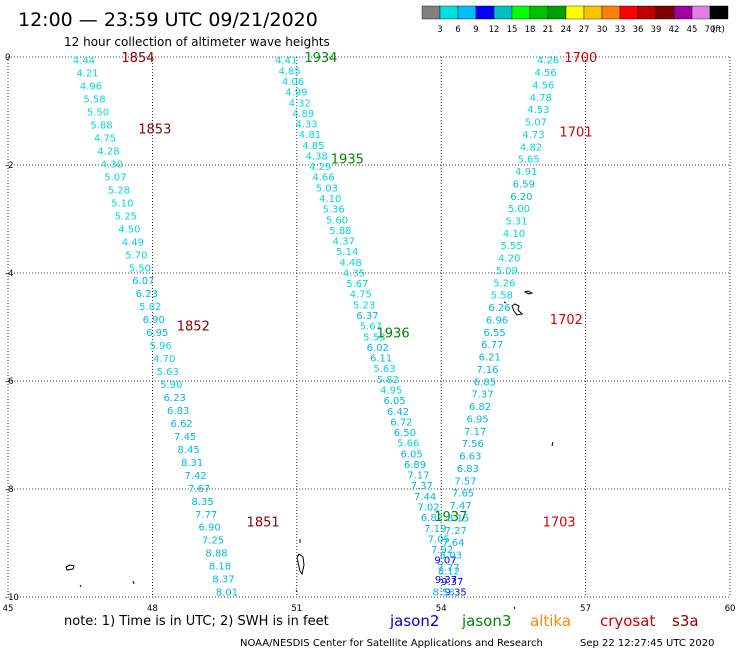  What do you see at coordinates (334, 210) in the screenshot?
I see `swh-value: 5.36` at bounding box center [334, 210].